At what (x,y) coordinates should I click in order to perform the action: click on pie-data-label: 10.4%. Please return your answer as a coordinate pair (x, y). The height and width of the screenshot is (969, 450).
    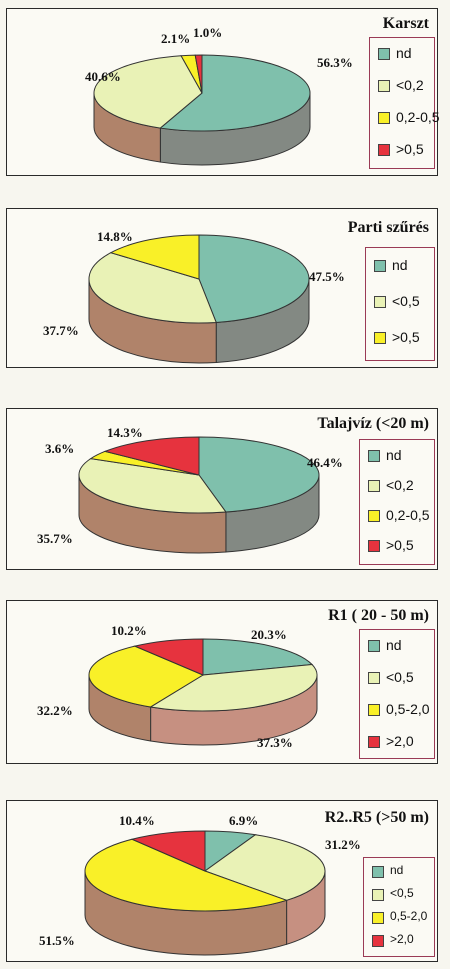
    Looking at the image, I should click on (137, 820).